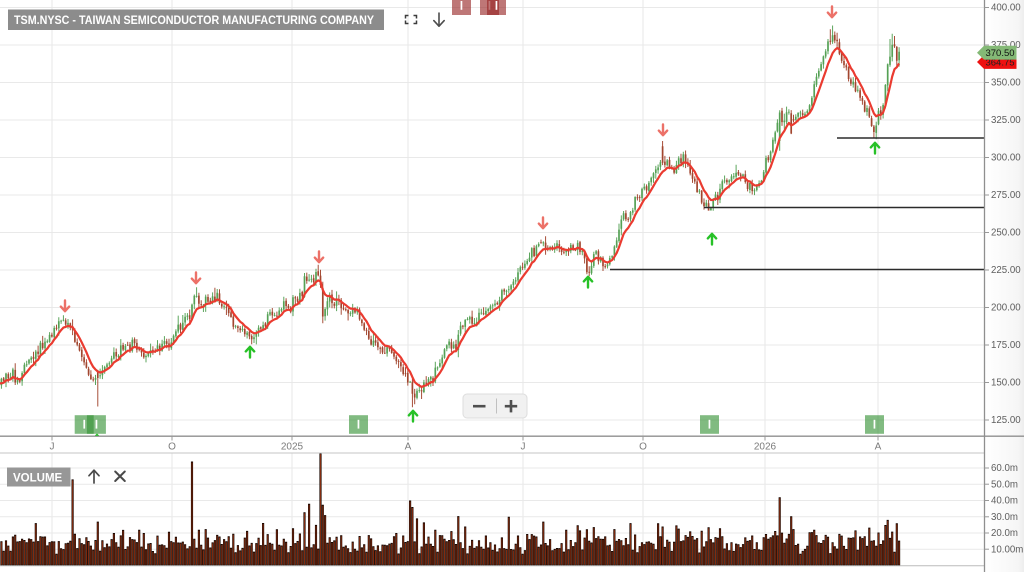 This screenshot has width=1024, height=577. Describe the element at coordinates (1006, 345) in the screenshot. I see `svg-text: 175.00` at that location.